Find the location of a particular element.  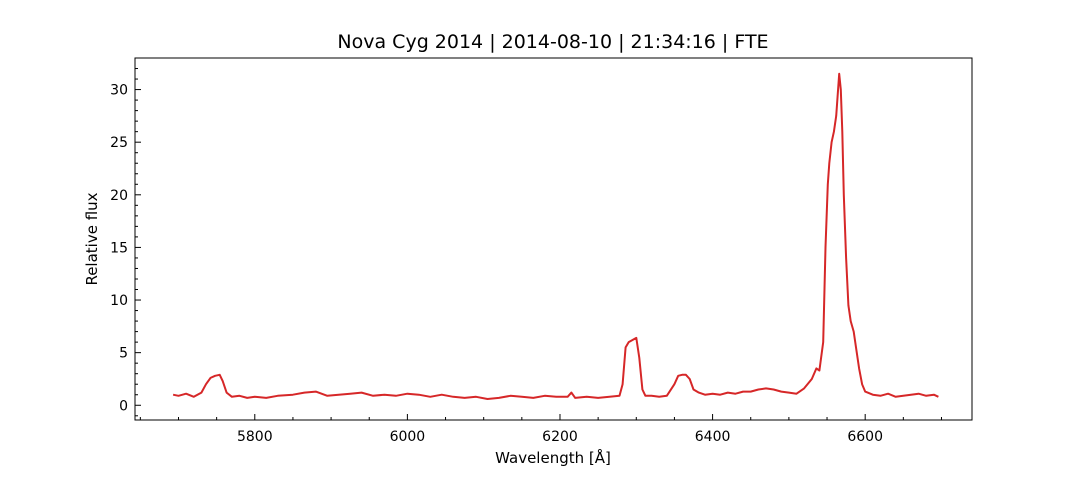

x-tick-label: 6400 is located at coordinates (713, 437).